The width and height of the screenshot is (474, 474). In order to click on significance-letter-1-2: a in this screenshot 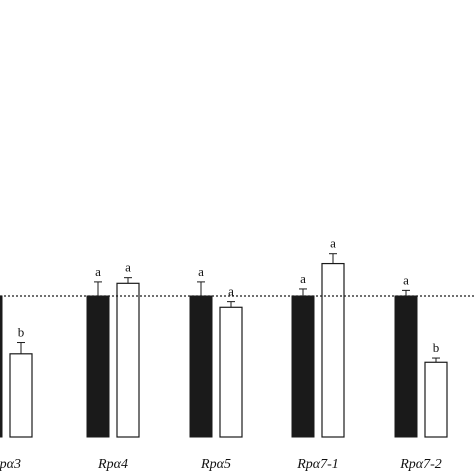, I will do `click(231, 291)`.